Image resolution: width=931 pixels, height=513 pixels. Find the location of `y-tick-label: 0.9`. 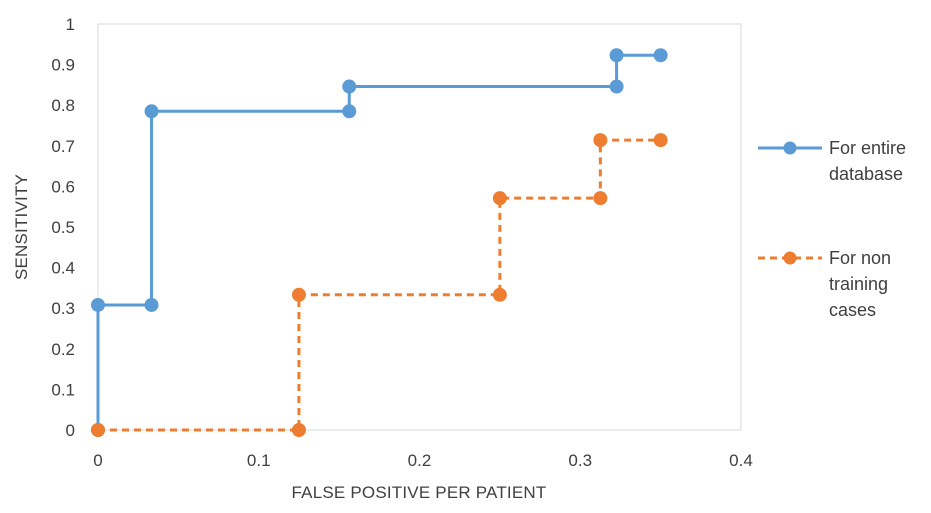

y-tick-label: 0.9 is located at coordinates (63, 65).